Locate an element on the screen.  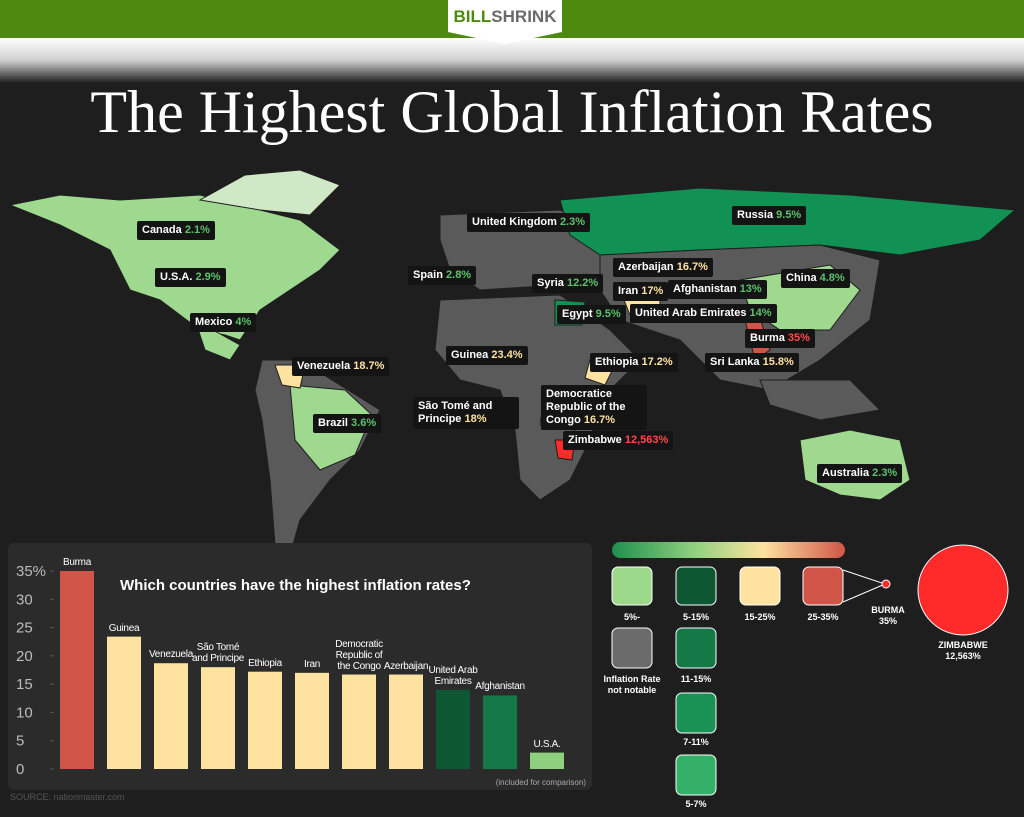
country-name: Ethiopia is located at coordinates (617, 362).